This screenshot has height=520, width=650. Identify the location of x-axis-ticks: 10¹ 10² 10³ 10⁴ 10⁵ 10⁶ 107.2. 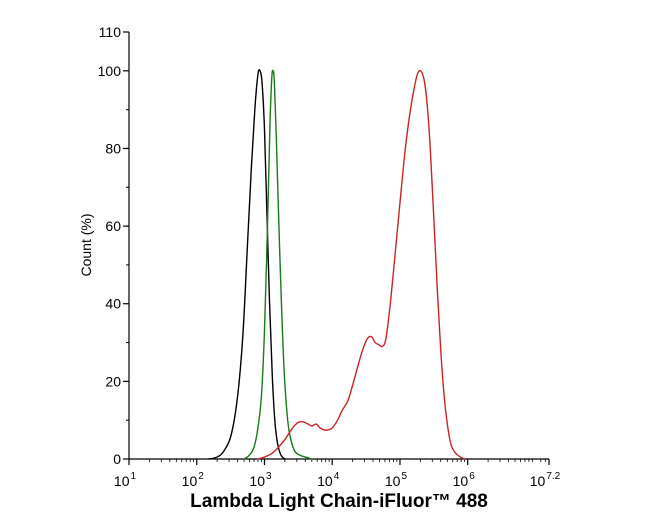
(337, 474).